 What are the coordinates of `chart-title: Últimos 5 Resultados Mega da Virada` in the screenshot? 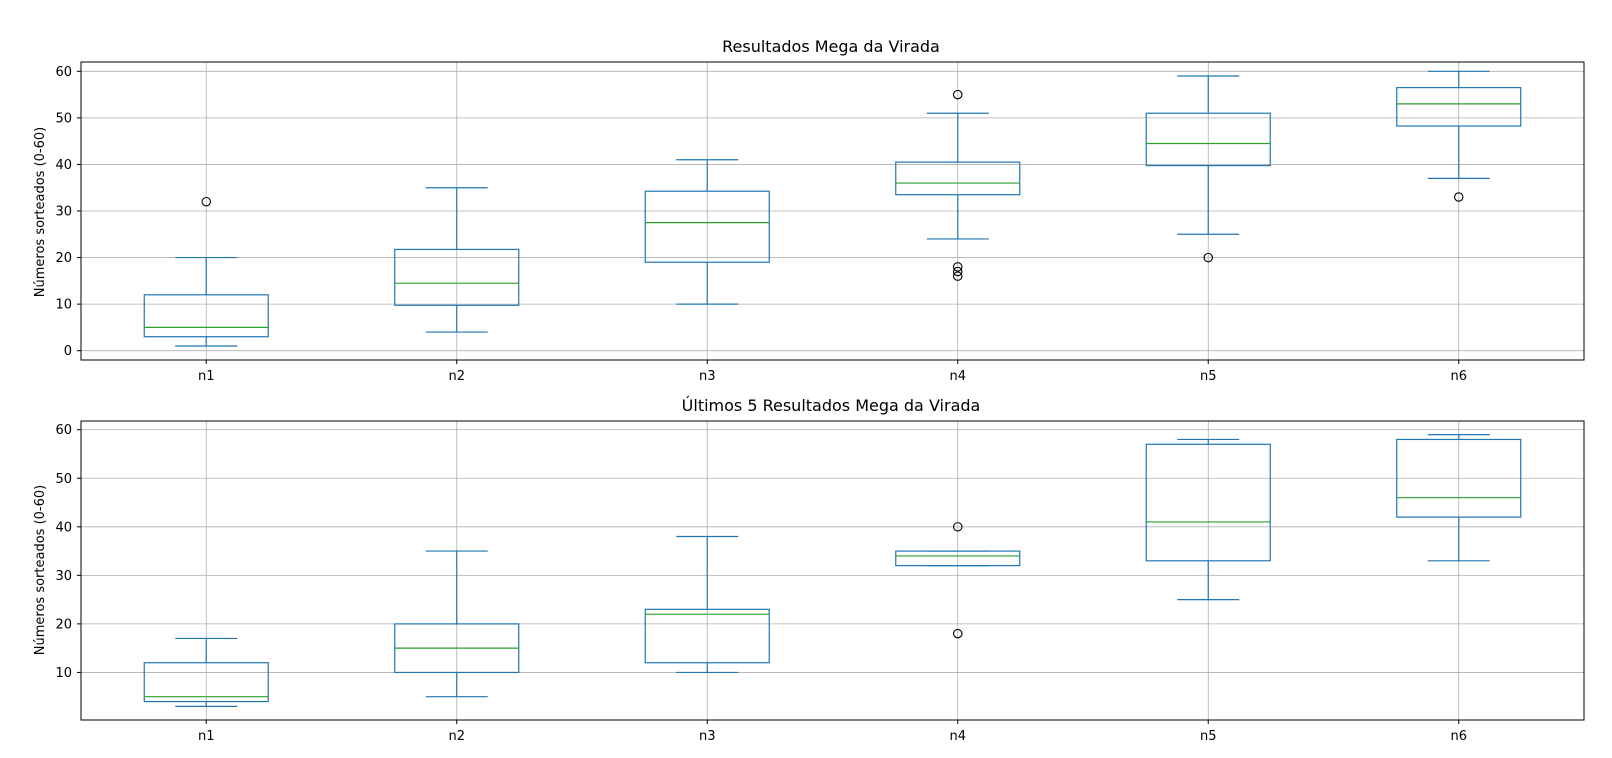 It's located at (831, 405).